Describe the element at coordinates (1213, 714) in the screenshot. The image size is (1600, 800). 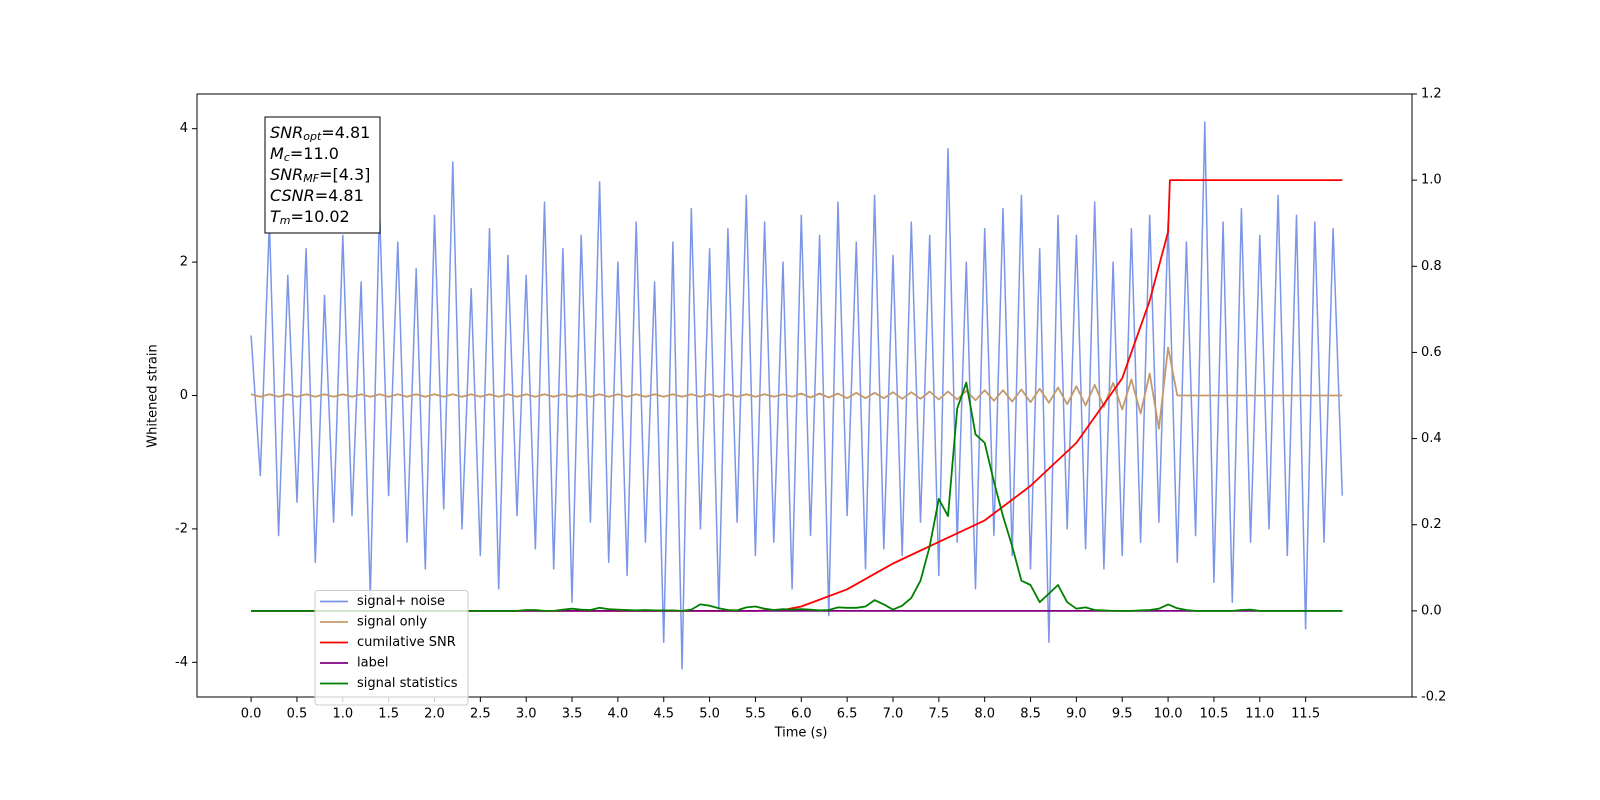
I see `x-tick-label: 10.5` at that location.